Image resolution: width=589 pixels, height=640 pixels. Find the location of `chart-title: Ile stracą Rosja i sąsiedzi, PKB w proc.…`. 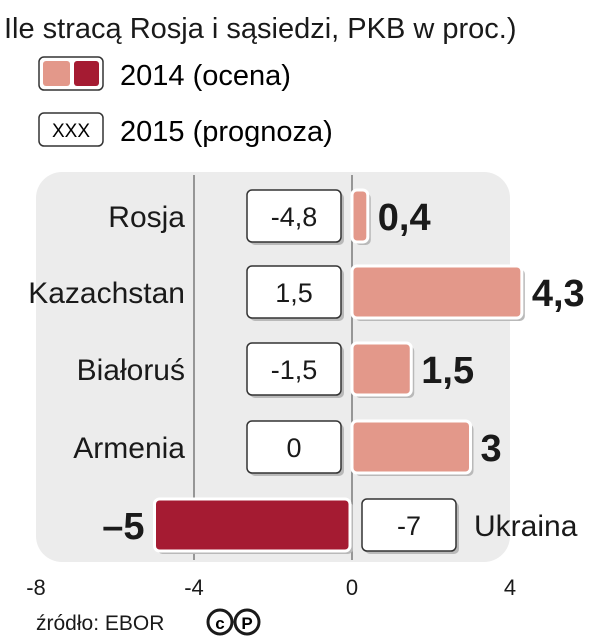

chart-title: Ile stracą Rosja i sąsiedzi, PKB w proc.… is located at coordinates (260, 29).